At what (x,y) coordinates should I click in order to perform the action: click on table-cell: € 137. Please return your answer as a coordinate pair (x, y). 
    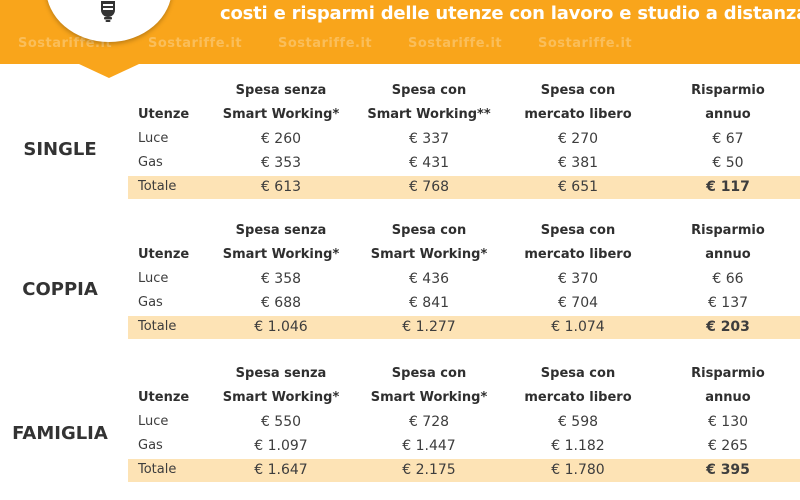
    Looking at the image, I should click on (728, 303).